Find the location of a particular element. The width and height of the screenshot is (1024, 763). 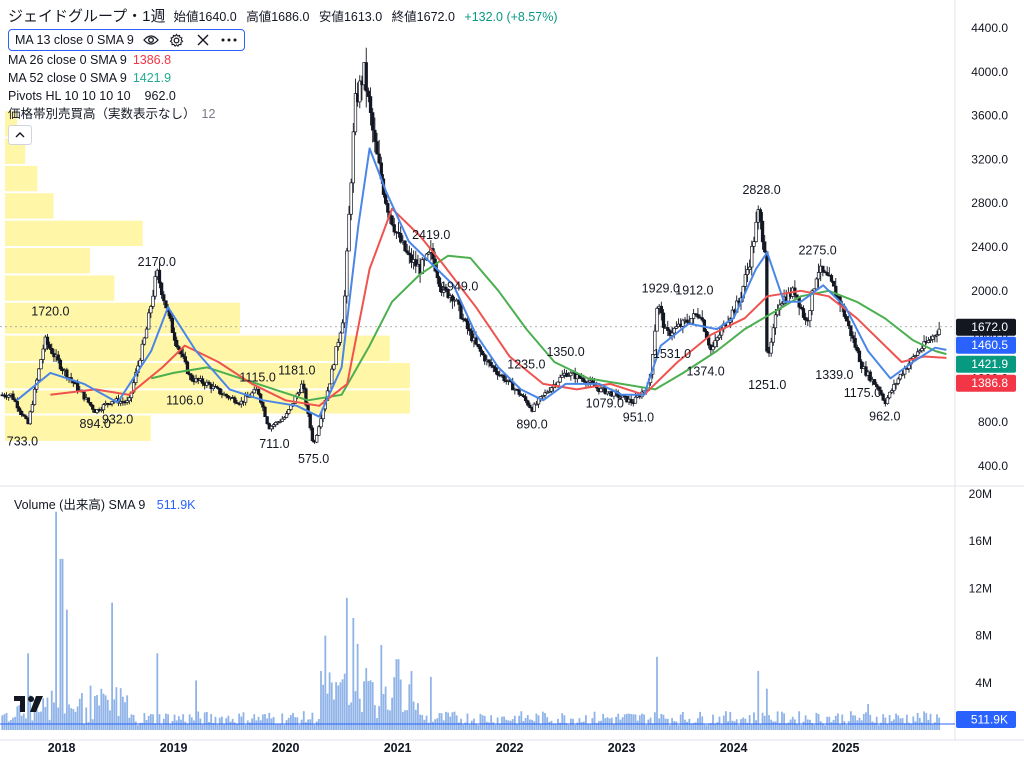

chevron-up-icon is located at coordinates (20, 135).